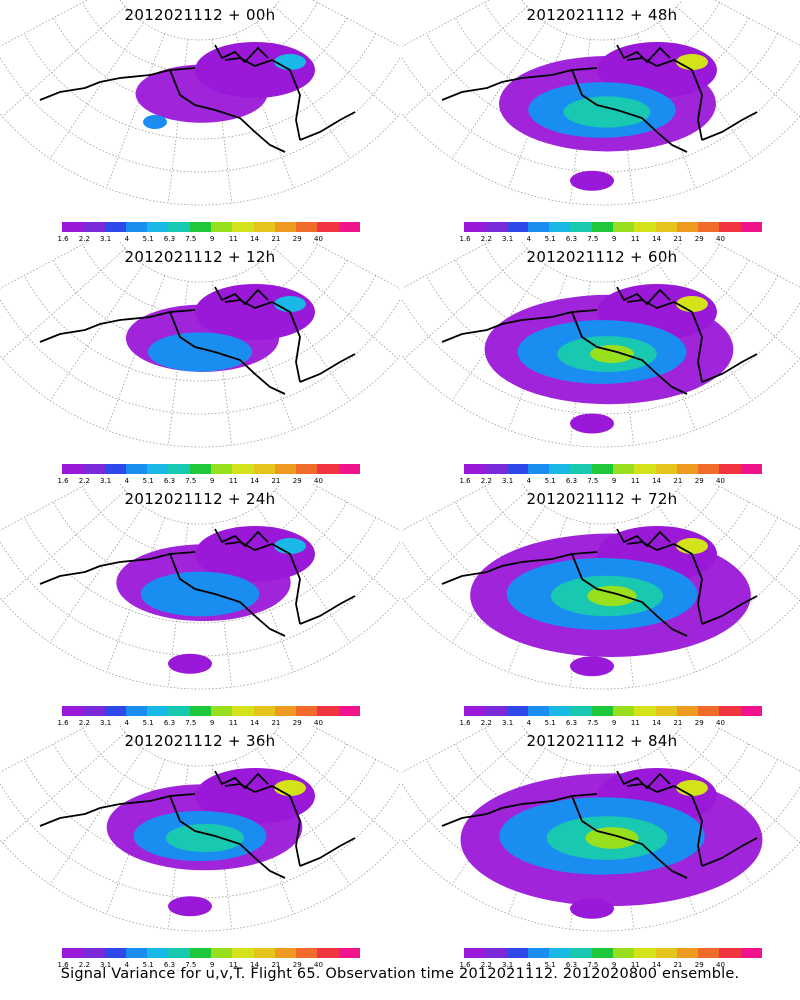  What do you see at coordinates (608, 116) in the screenshot?
I see `variance-field` at bounding box center [608, 116].